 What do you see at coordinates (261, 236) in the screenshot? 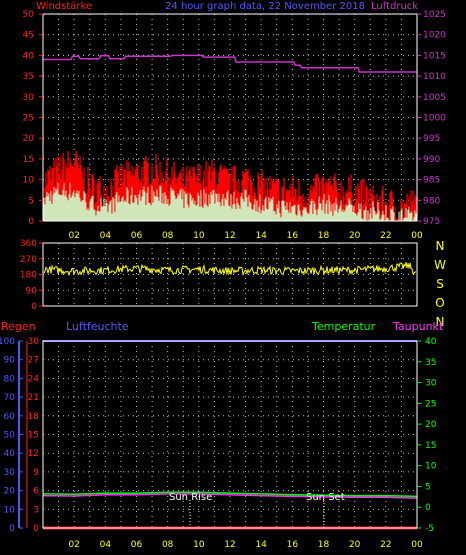
I see `wind-time-label: 14` at bounding box center [261, 236].